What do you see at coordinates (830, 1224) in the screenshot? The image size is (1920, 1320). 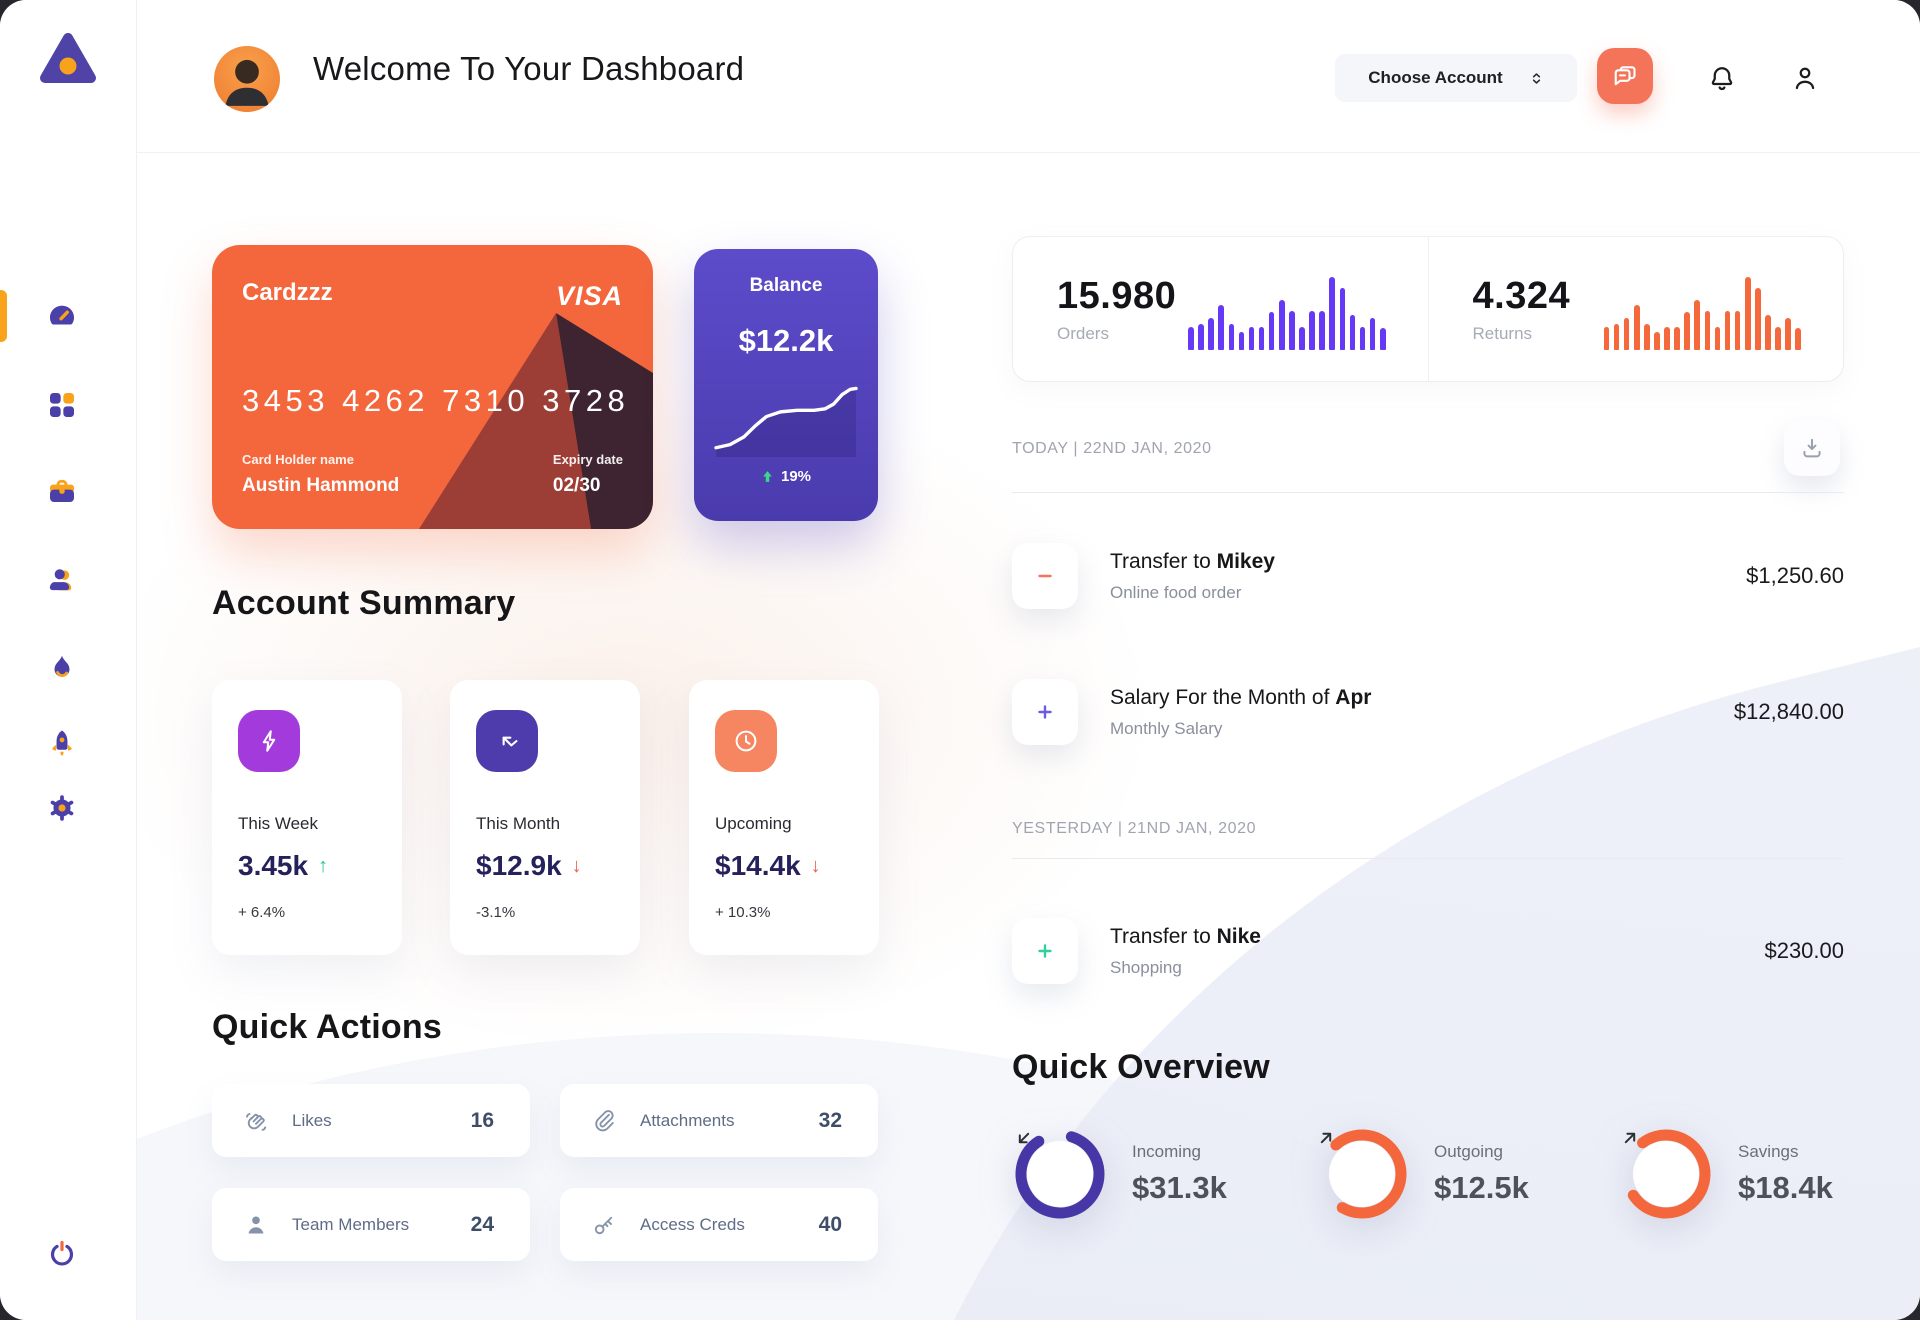 I see `quick-action-count: 40` at bounding box center [830, 1224].